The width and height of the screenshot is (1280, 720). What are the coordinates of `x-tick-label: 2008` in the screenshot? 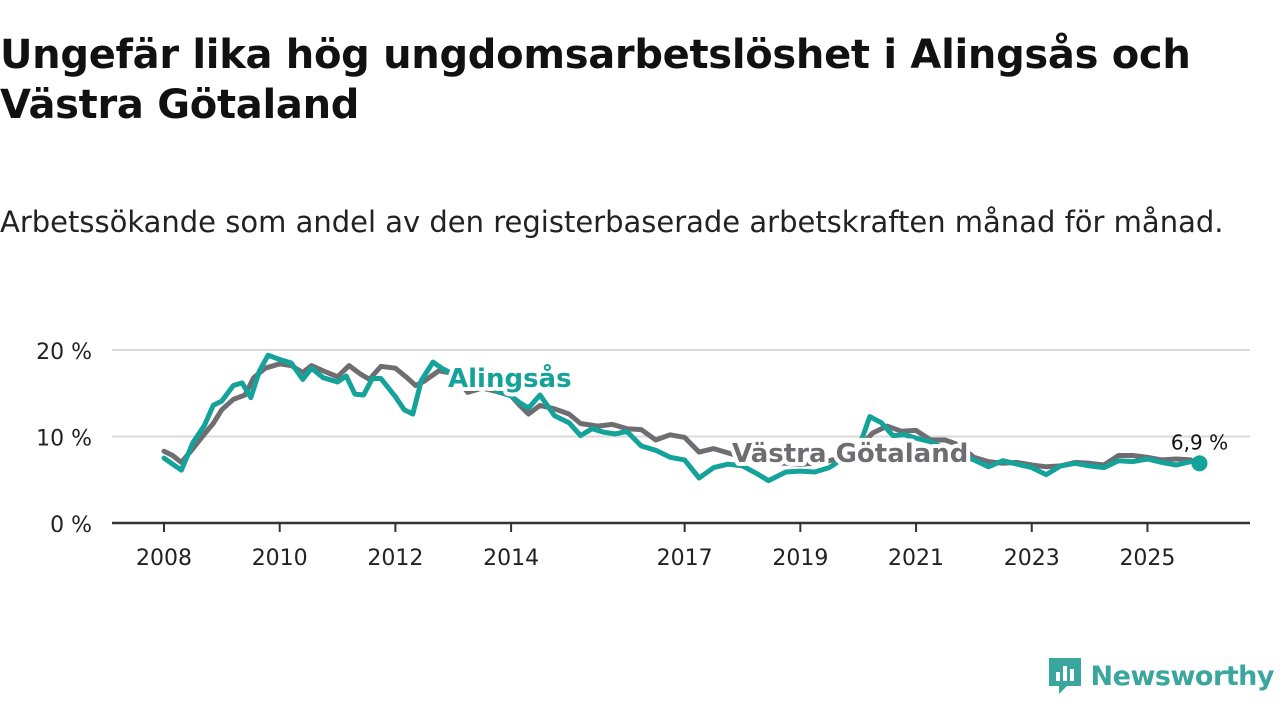 It's located at (164, 558).